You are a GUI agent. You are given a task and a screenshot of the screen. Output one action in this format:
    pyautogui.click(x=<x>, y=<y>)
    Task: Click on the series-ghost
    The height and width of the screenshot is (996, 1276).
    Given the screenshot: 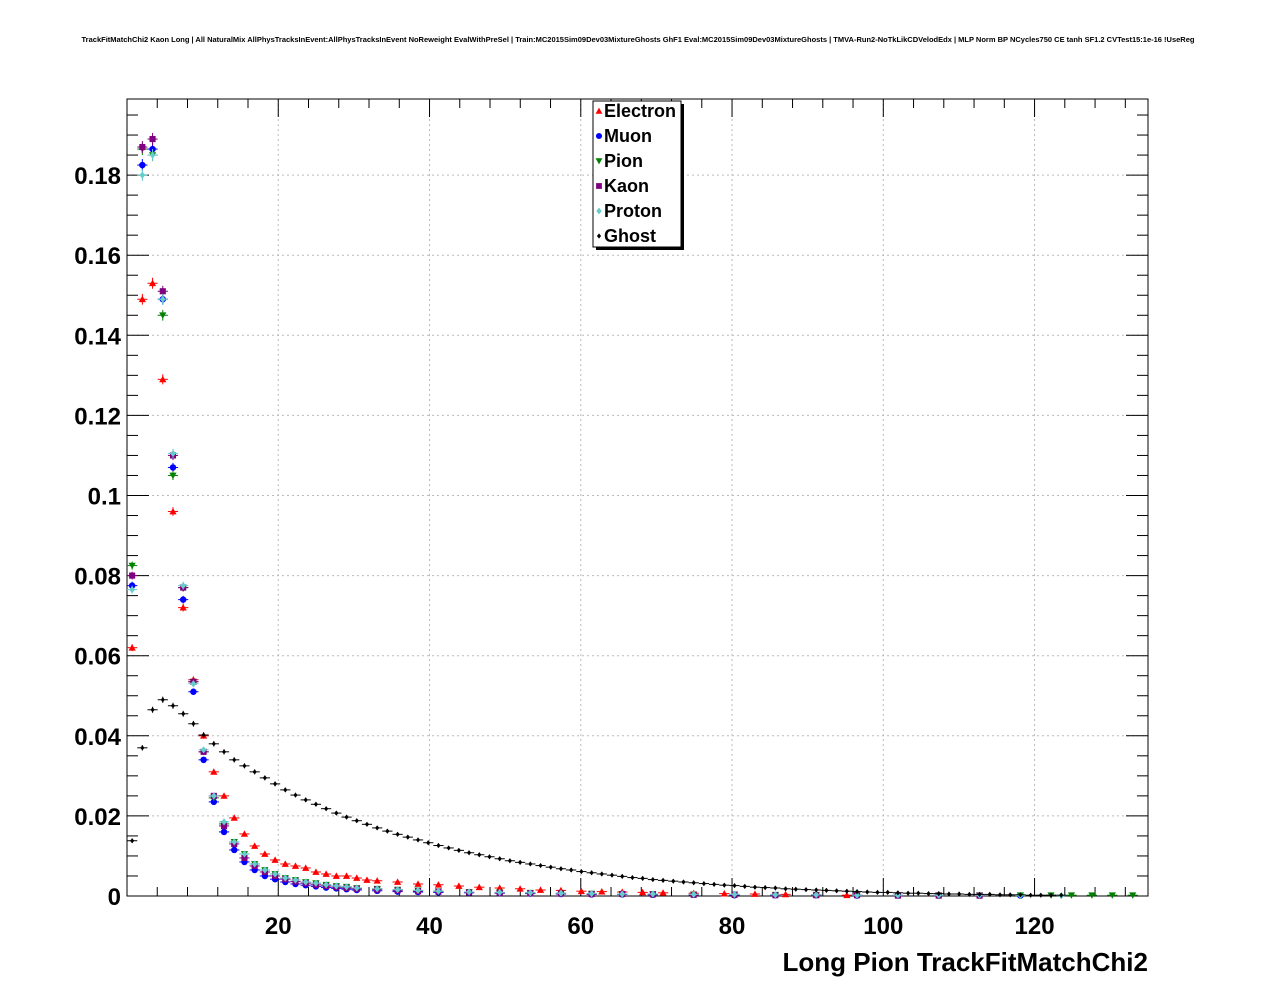 What is the action you would take?
    pyautogui.click(x=597, y=797)
    